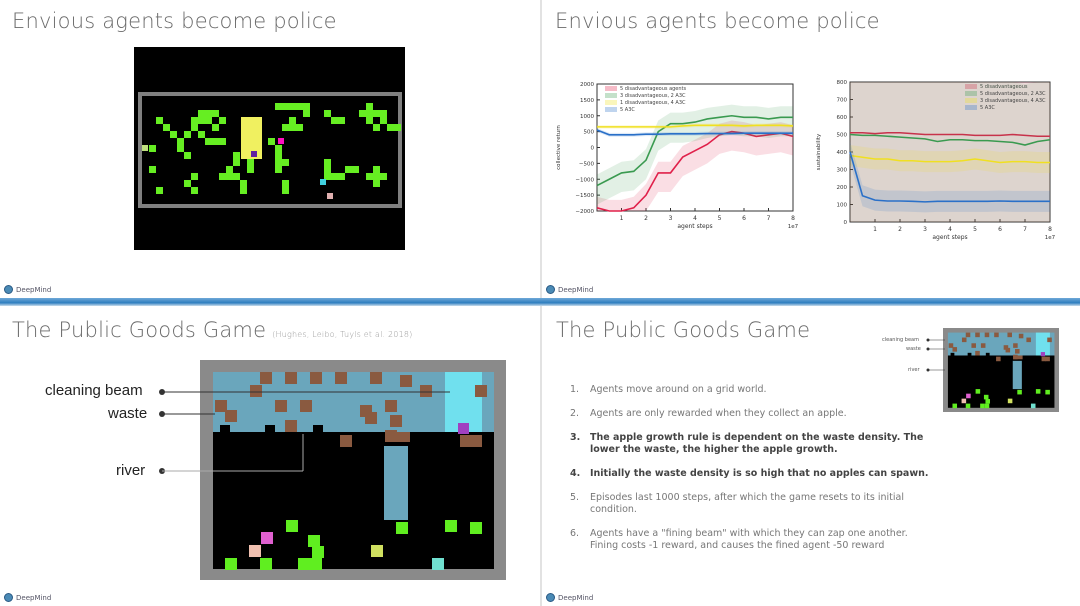 This screenshot has width=1080, height=606. What do you see at coordinates (575, 533) in the screenshot?
I see `item-number: 6.` at bounding box center [575, 533].